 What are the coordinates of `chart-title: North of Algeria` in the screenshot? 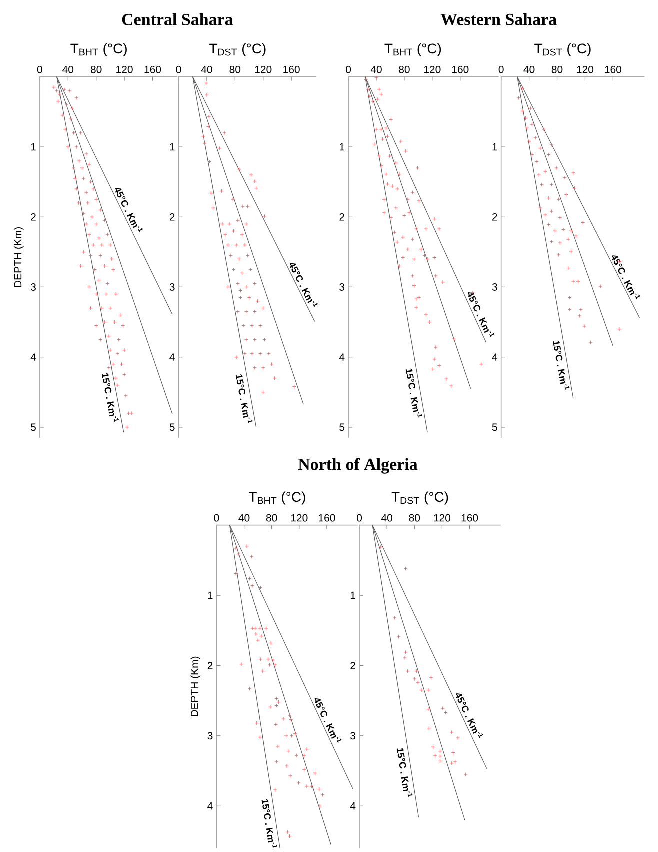 It's located at (358, 466).